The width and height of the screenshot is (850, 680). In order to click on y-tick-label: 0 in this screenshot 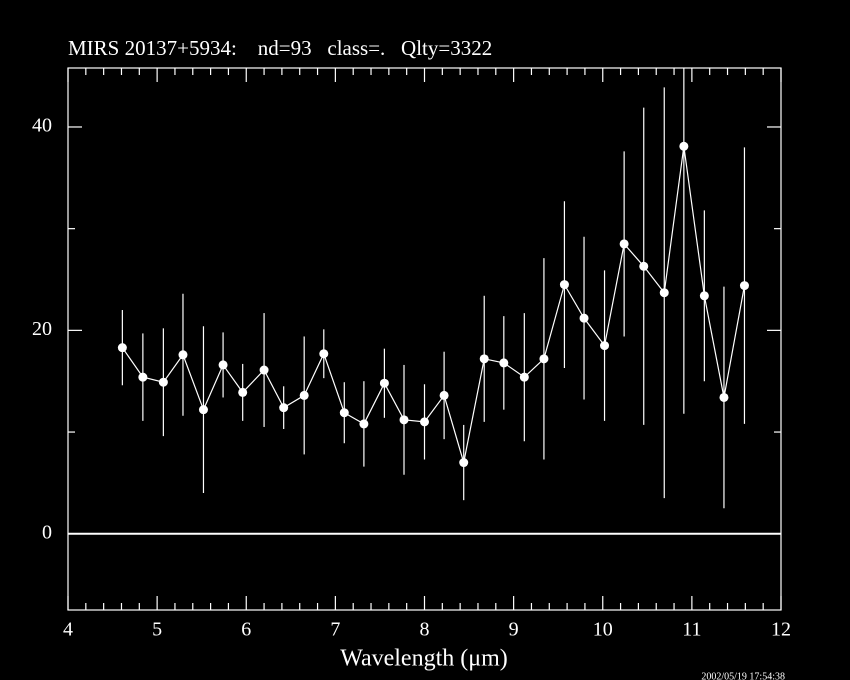, I will do `click(47, 532)`.